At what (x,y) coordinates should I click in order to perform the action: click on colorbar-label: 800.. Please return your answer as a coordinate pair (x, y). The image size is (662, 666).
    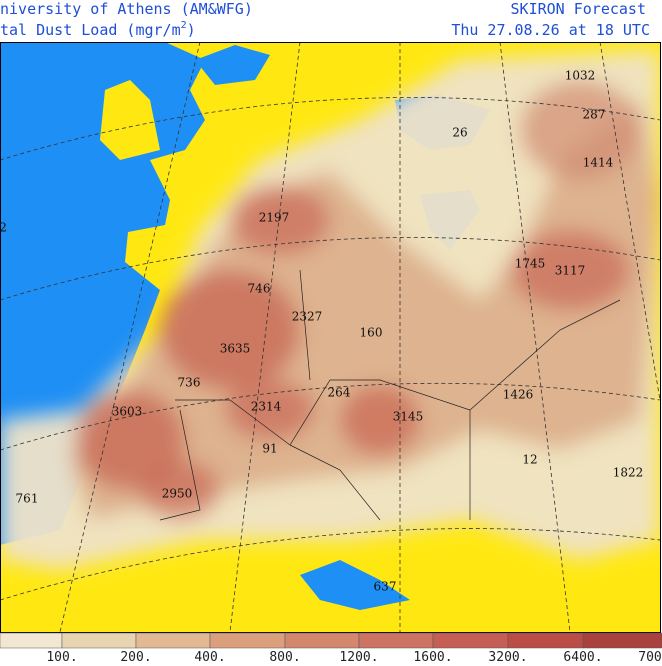
    Looking at the image, I should click on (284, 656).